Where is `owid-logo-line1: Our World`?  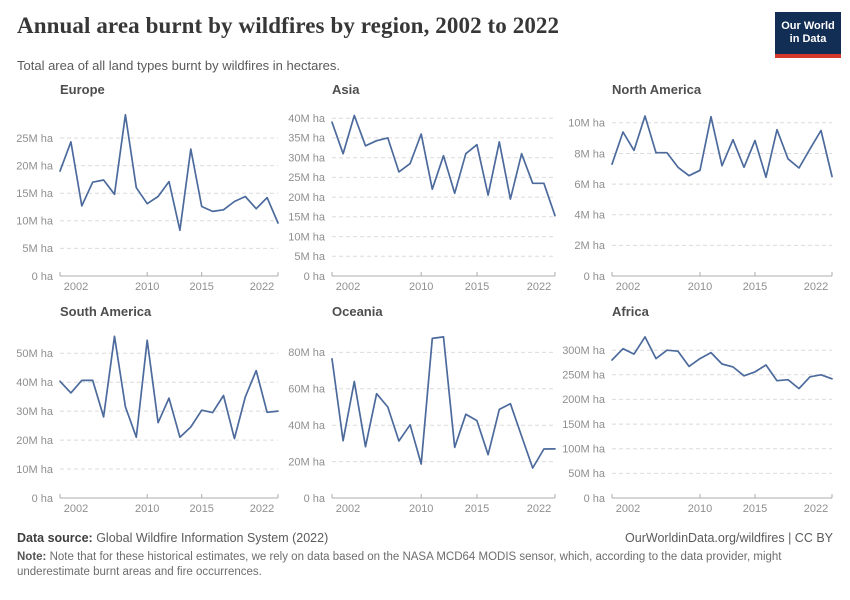
owid-logo-line1: Our World is located at coordinates (808, 26).